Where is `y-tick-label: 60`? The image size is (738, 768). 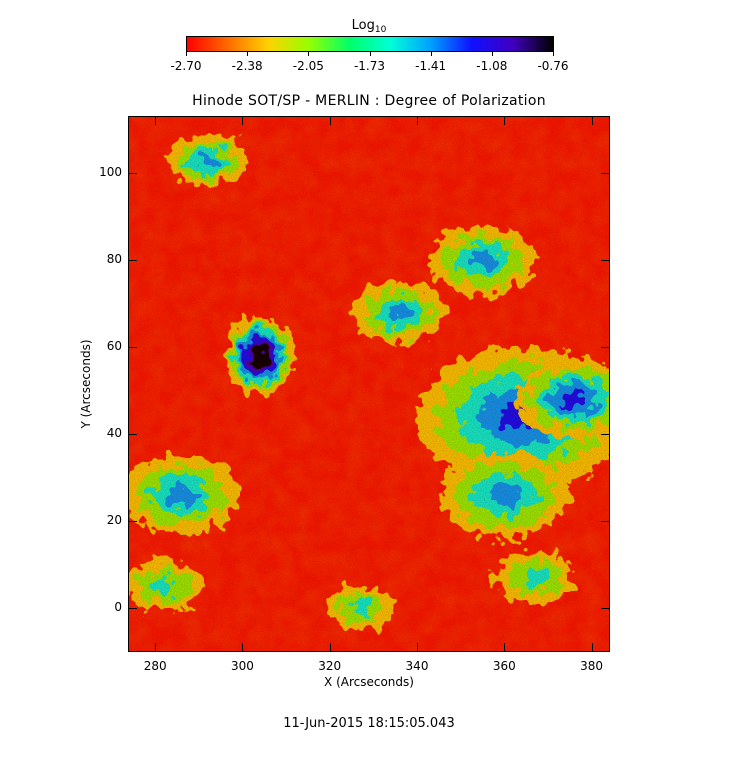
y-tick-label: 60 is located at coordinates (114, 346).